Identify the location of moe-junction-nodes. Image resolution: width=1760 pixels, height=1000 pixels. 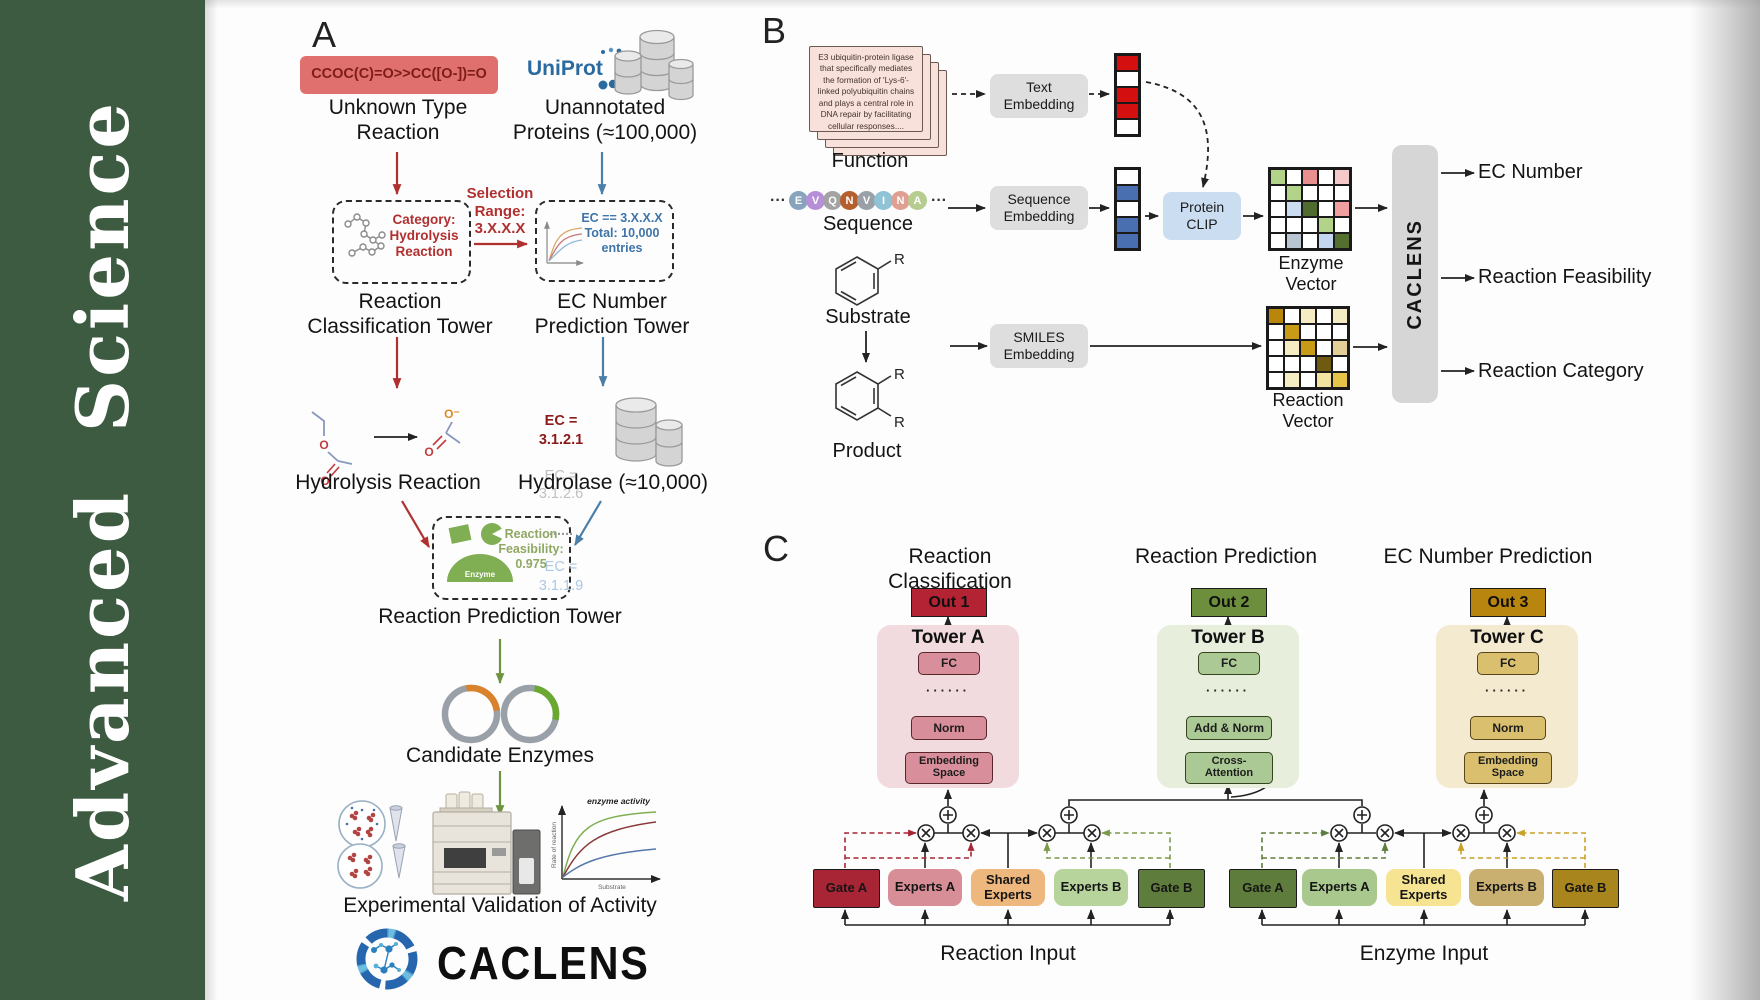
(1216, 824).